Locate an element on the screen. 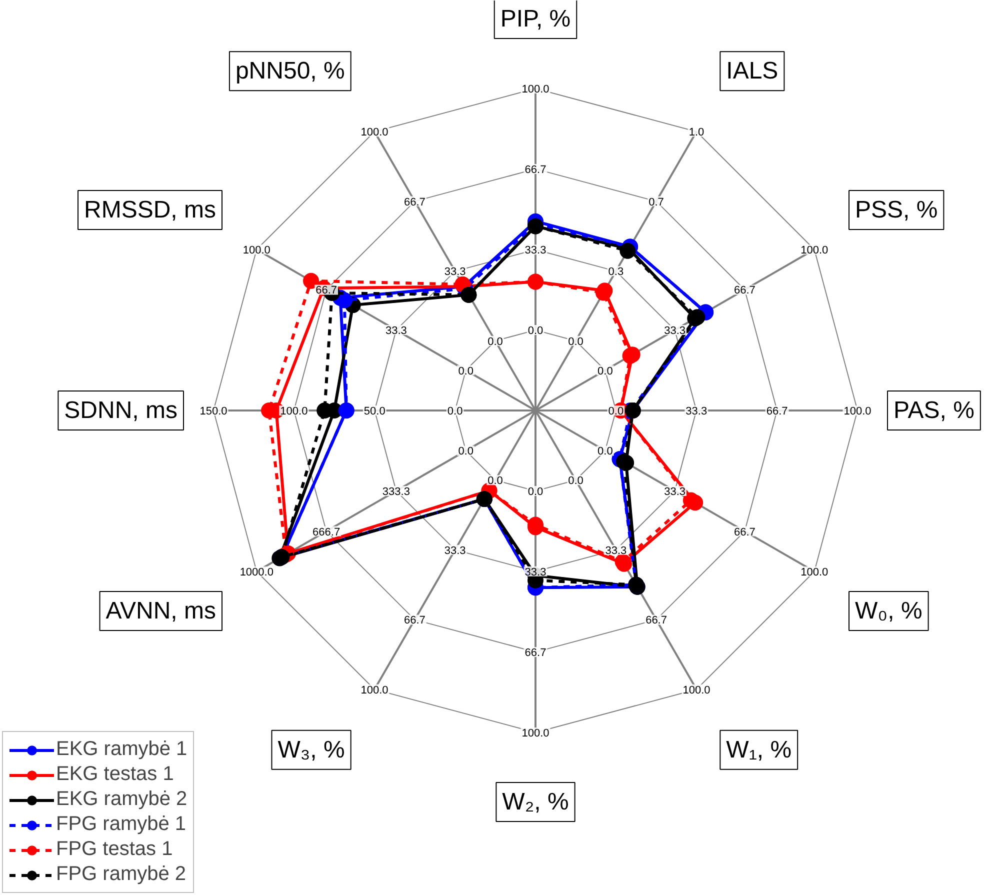 The image size is (993, 895). spoke-label: PAS, % is located at coordinates (934, 410).